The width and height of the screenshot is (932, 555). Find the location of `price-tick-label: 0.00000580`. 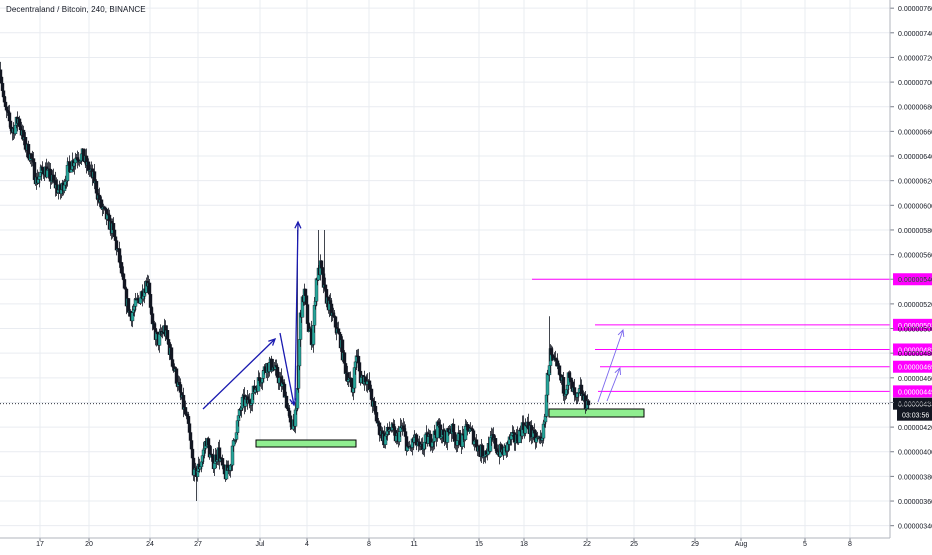

price-tick-label: 0.00000580 is located at coordinates (915, 231).